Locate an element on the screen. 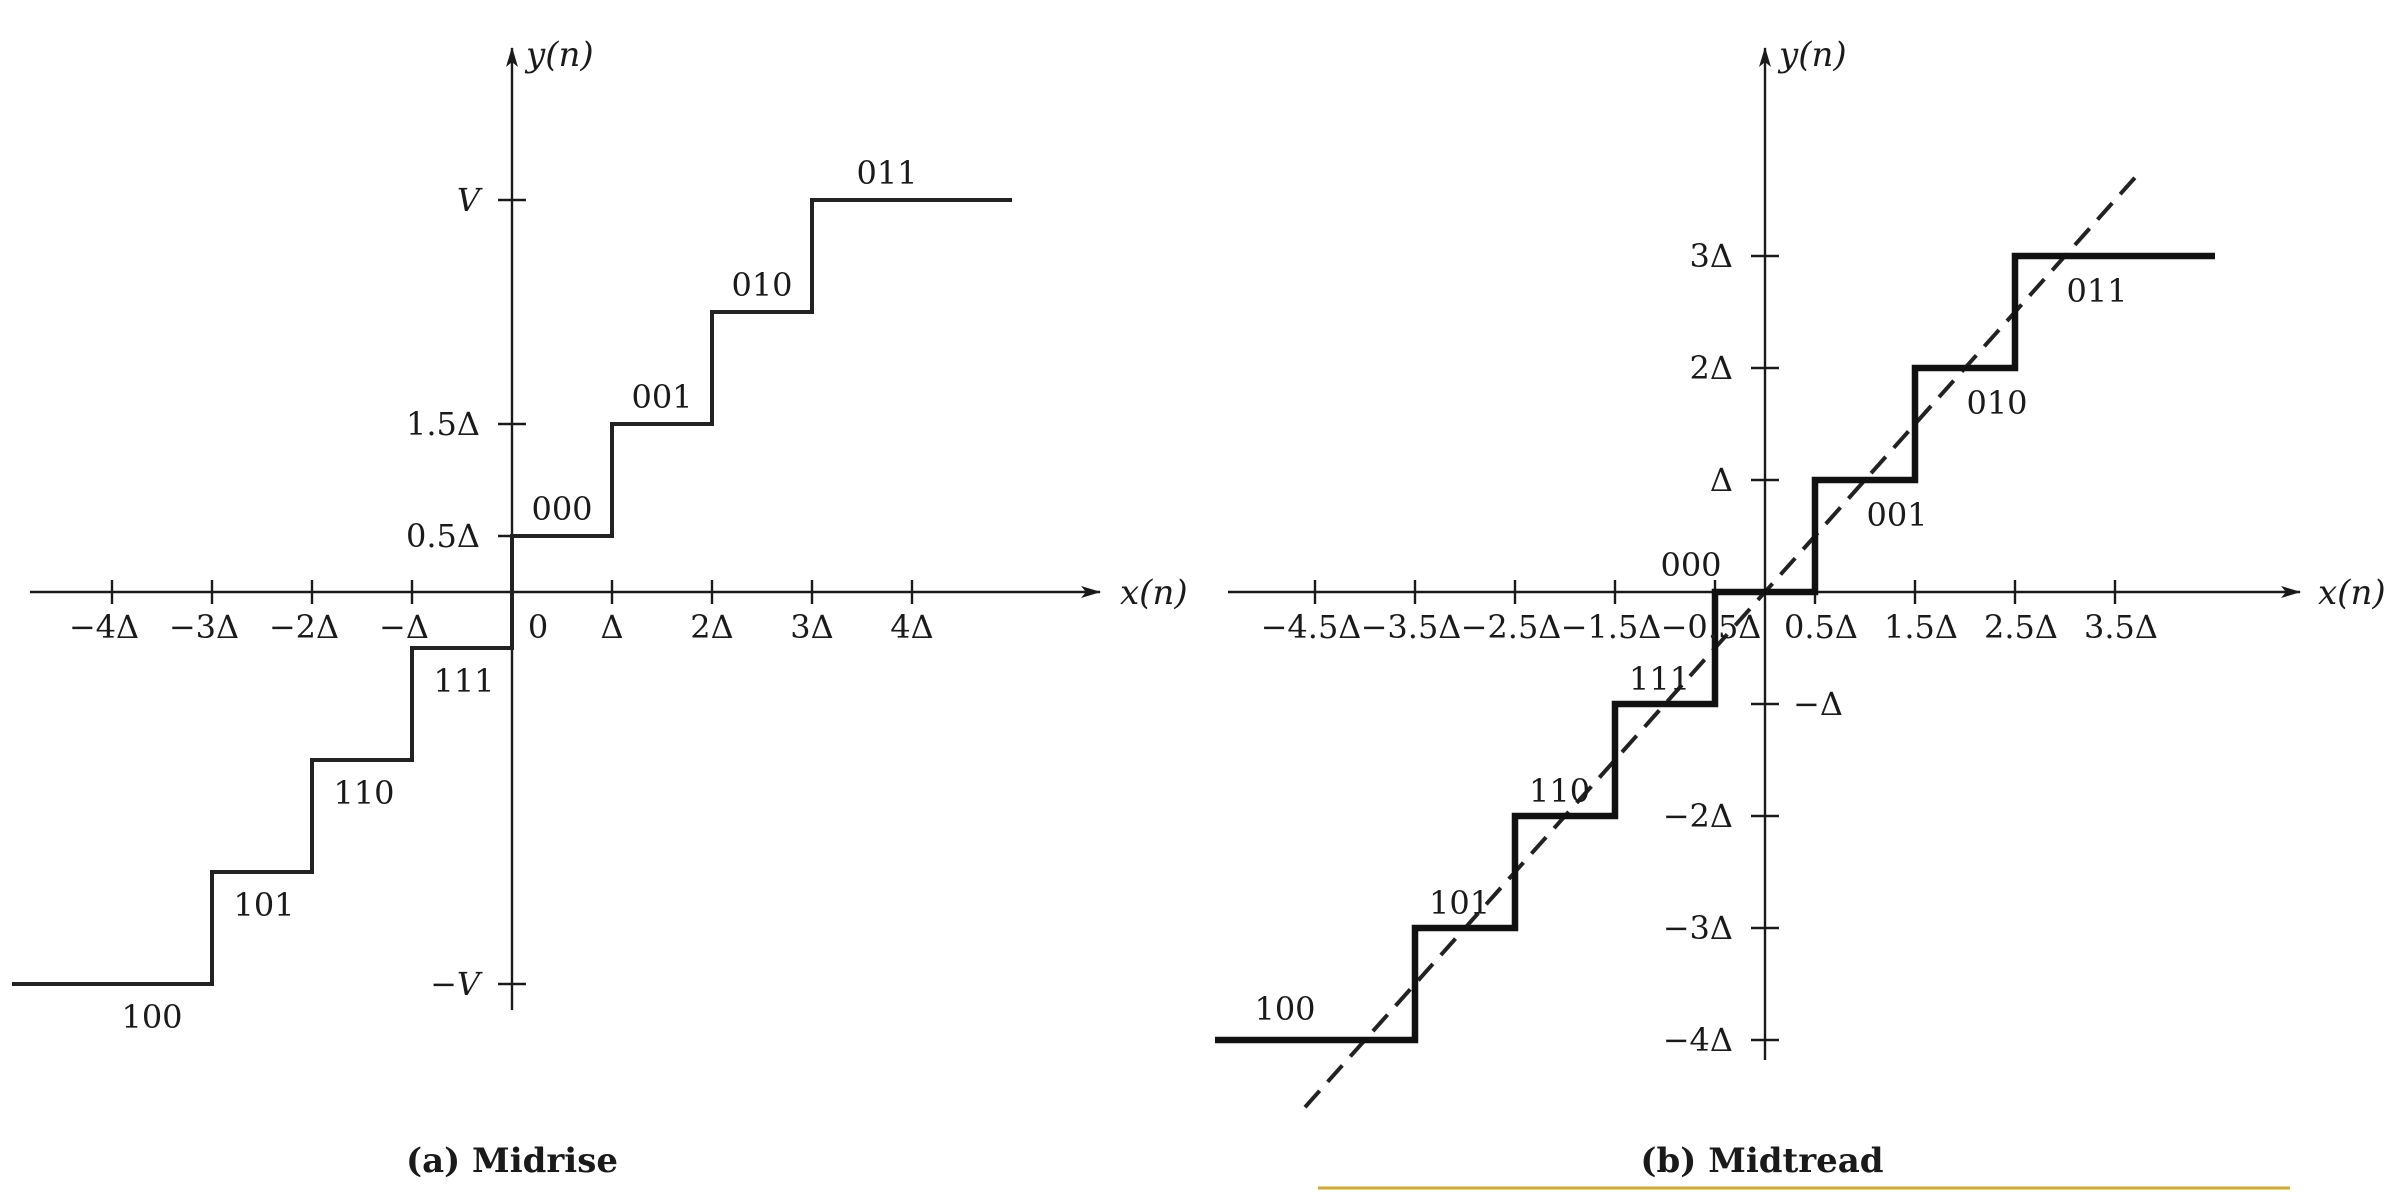  y-tick-label: 0.5Δ is located at coordinates (443, 536).